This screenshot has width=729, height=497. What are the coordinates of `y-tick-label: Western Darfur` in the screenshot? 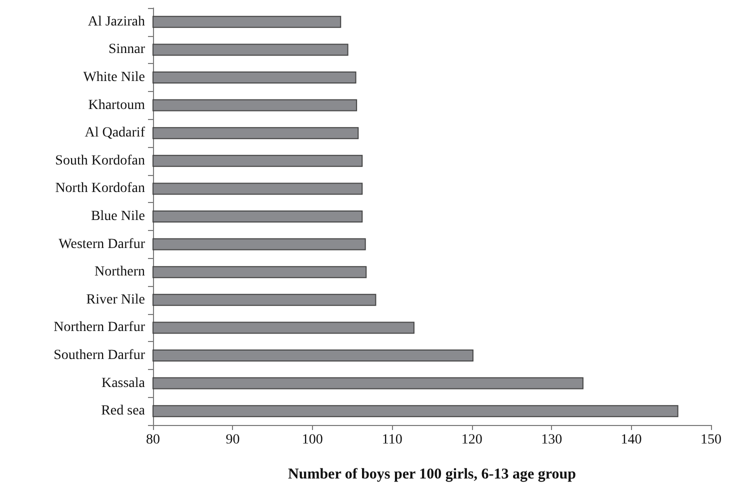 It's located at (102, 244).